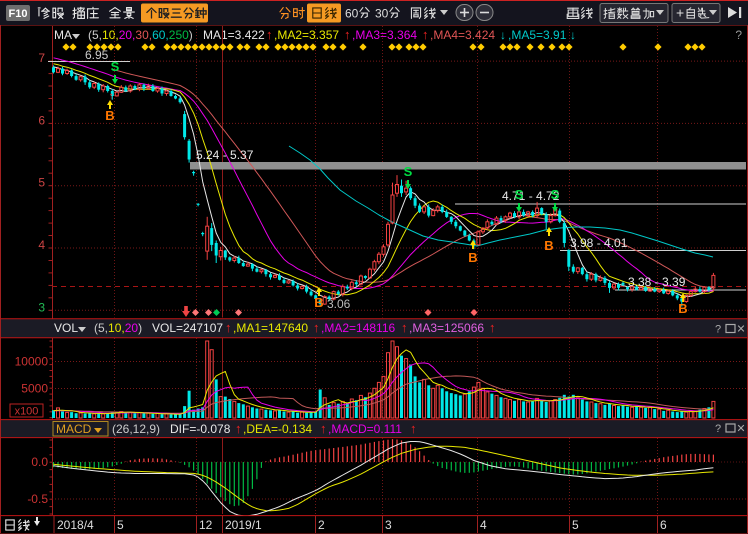 The image size is (748, 534). Describe the element at coordinates (37, 499) in the screenshot. I see `svg-text: -0.5` at that location.